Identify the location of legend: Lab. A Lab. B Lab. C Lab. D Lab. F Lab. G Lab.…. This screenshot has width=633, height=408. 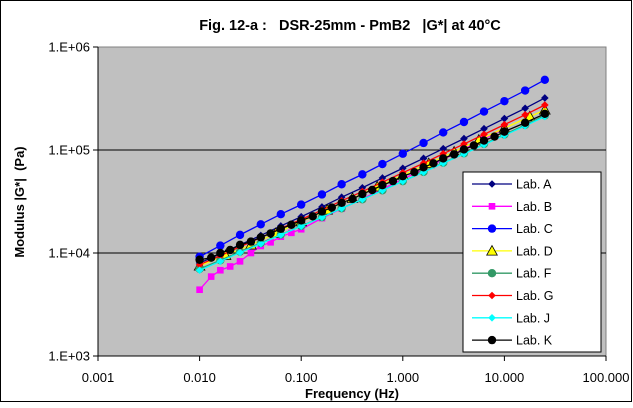
(532, 262).